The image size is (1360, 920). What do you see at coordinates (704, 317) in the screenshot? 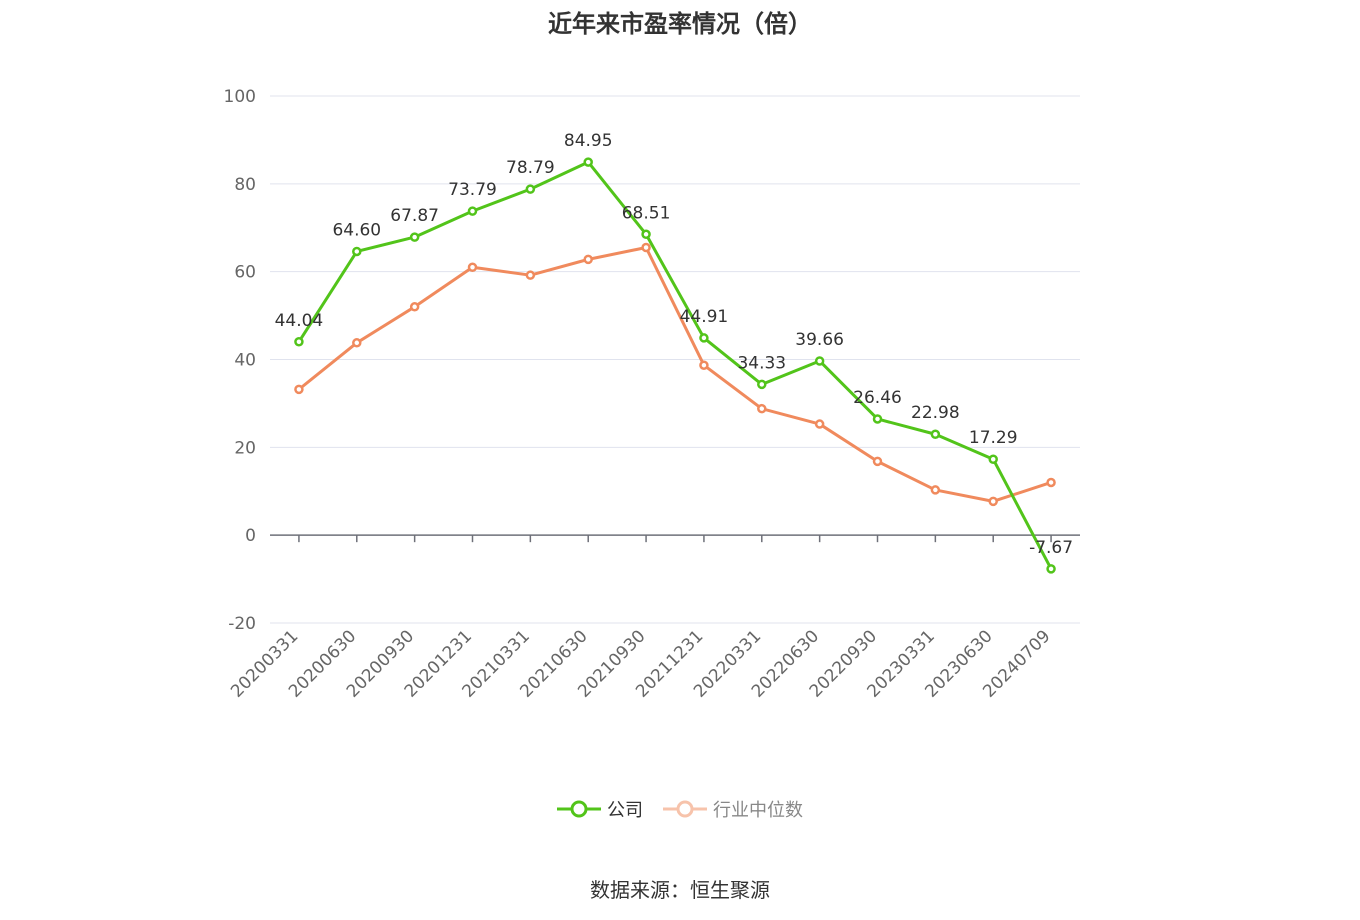
I see `data-label: 44.91` at bounding box center [704, 317].